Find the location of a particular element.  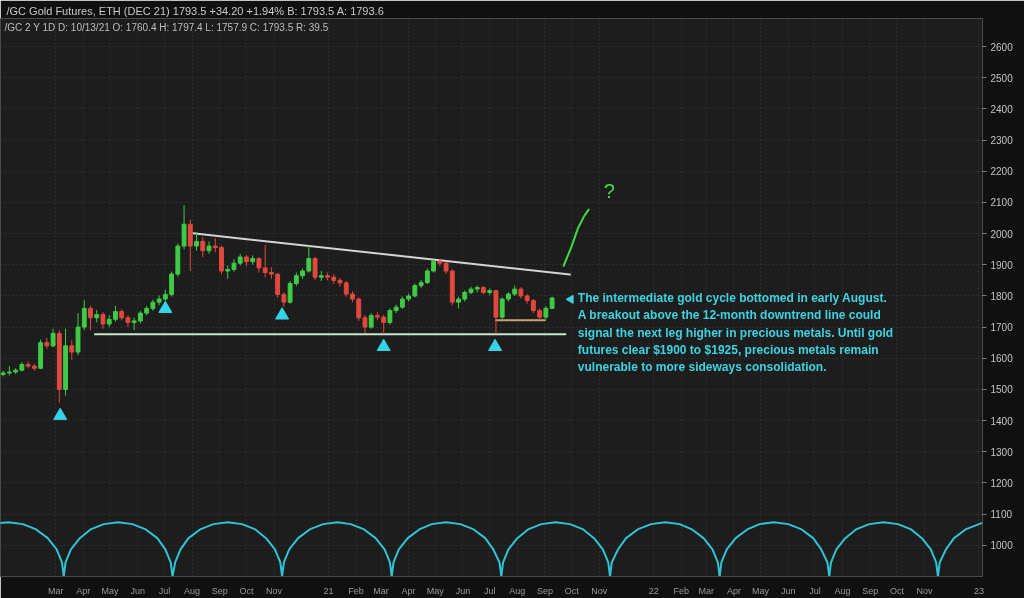

y-tick-label: 2300 is located at coordinates (1002, 141).